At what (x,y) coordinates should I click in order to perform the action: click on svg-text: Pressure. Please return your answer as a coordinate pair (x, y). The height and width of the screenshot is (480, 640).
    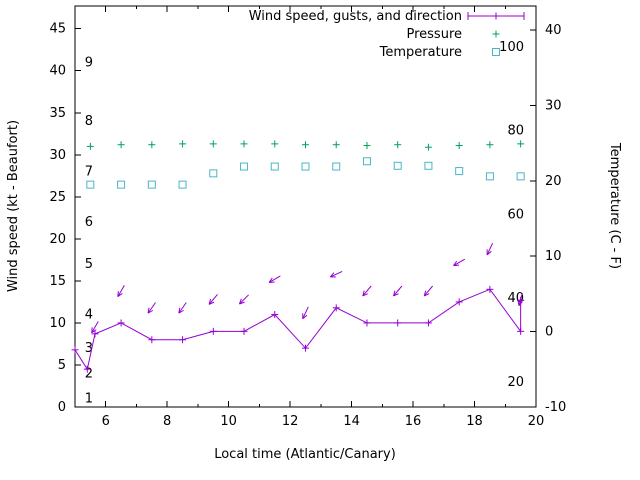
    Looking at the image, I should click on (434, 34).